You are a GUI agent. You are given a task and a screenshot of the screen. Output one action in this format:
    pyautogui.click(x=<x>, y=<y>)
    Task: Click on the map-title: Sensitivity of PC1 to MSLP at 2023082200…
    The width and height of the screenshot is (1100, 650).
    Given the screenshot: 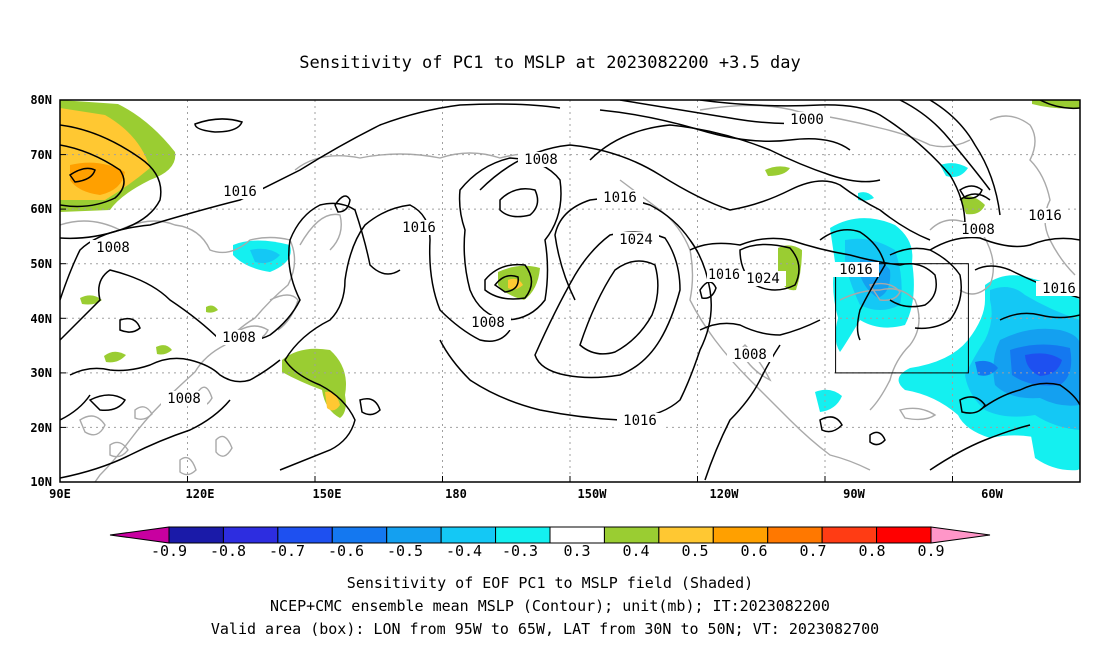 What is the action you would take?
    pyautogui.click(x=550, y=63)
    